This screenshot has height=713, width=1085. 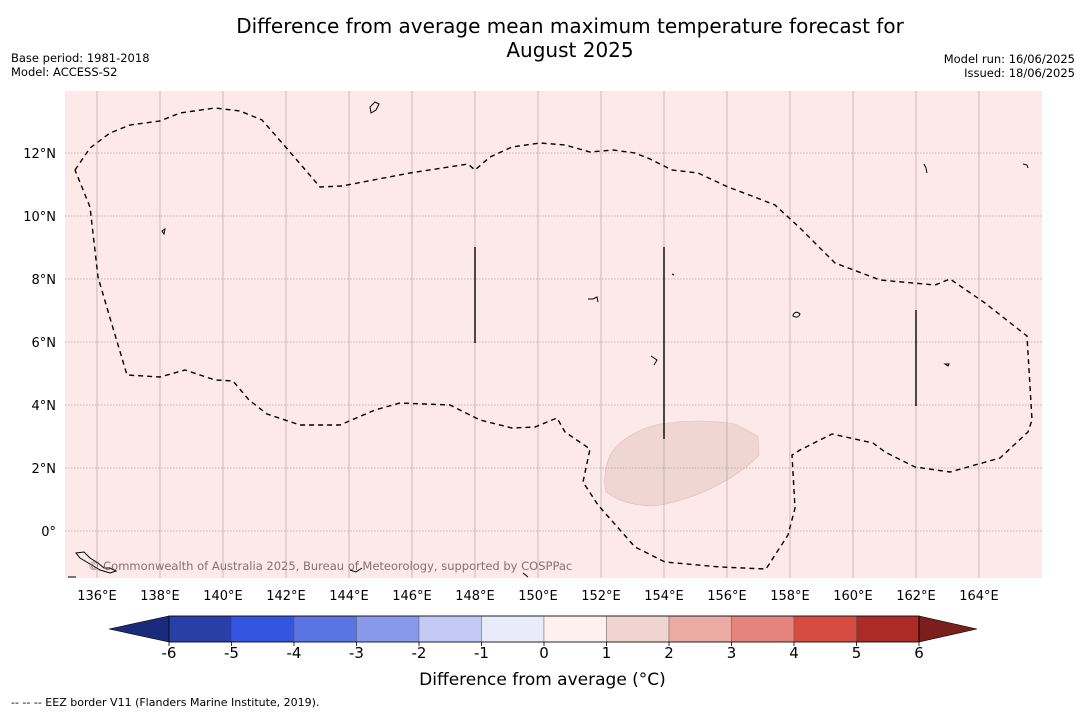 I want to click on lat-tick-label: 8°N, so click(x=44, y=280).